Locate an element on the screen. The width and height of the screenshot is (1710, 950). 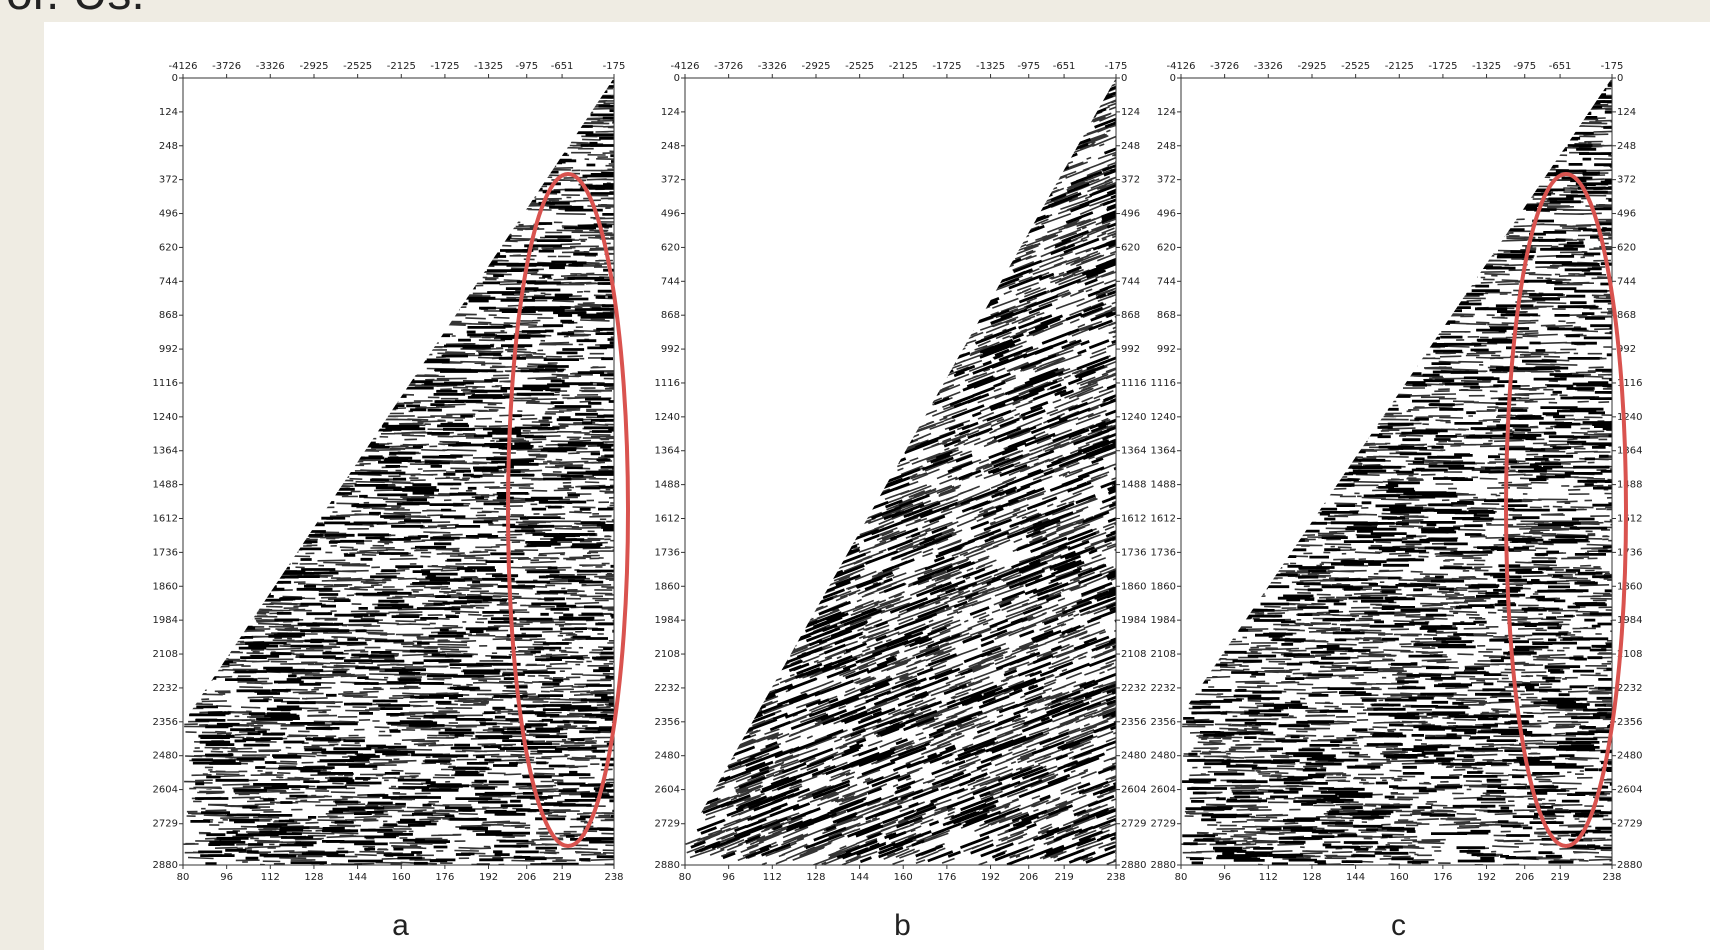
x-bottom-tick-label: 96 is located at coordinates (1224, 877).